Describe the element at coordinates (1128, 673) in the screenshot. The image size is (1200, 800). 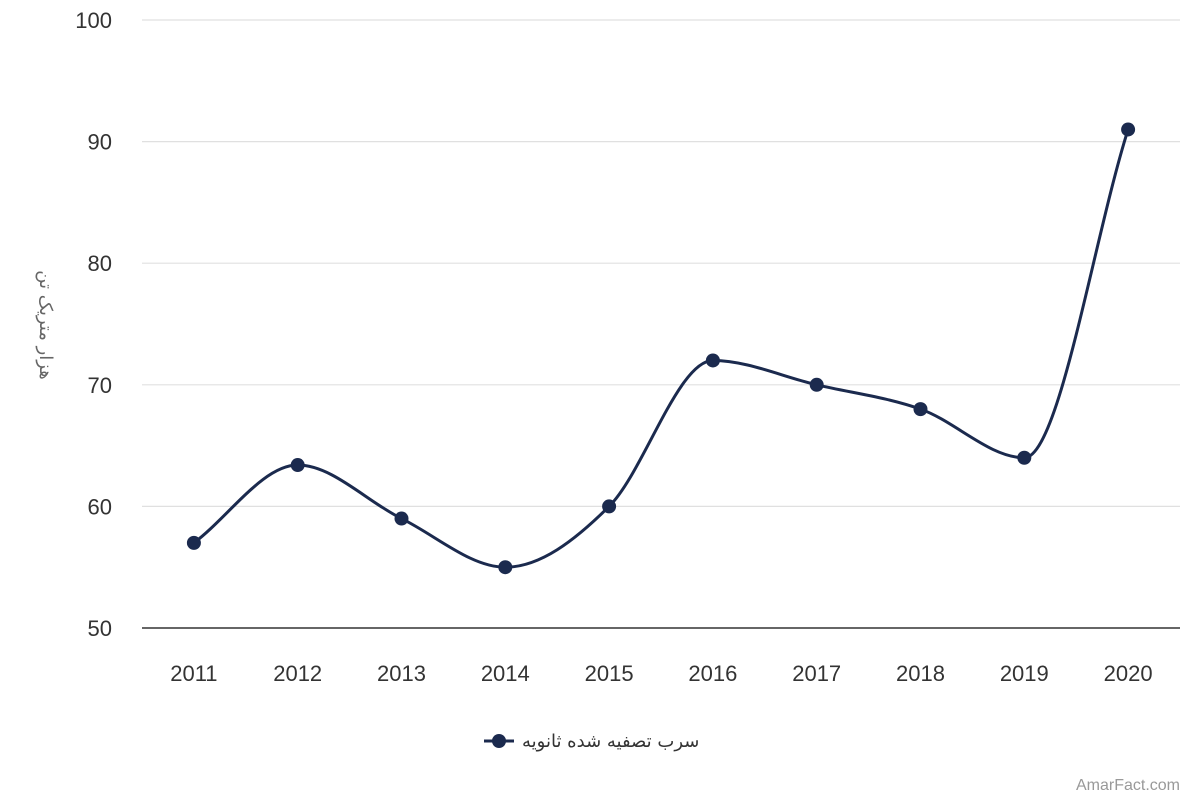
I see `x-tick-label: 2020` at that location.